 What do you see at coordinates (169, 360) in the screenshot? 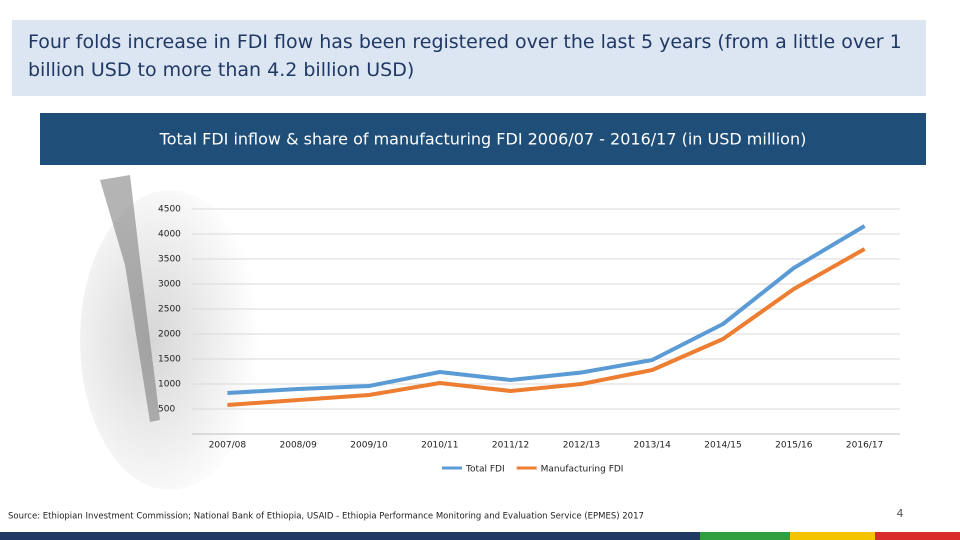
I see `y-tick-label: 1500` at bounding box center [169, 360].